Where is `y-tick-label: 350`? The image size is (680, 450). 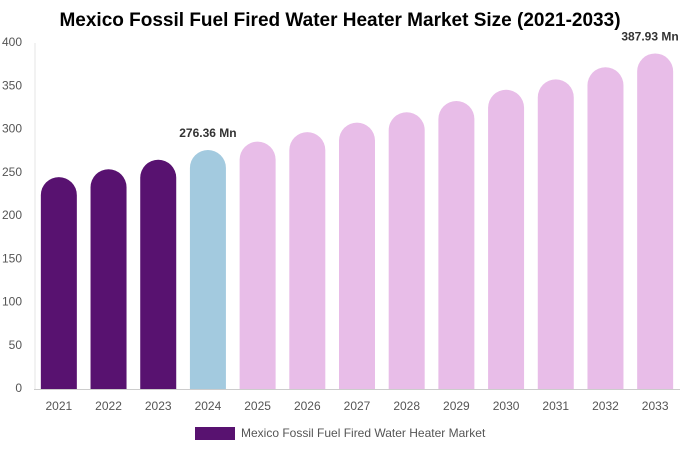
y-tick-label: 350 is located at coordinates (12, 85).